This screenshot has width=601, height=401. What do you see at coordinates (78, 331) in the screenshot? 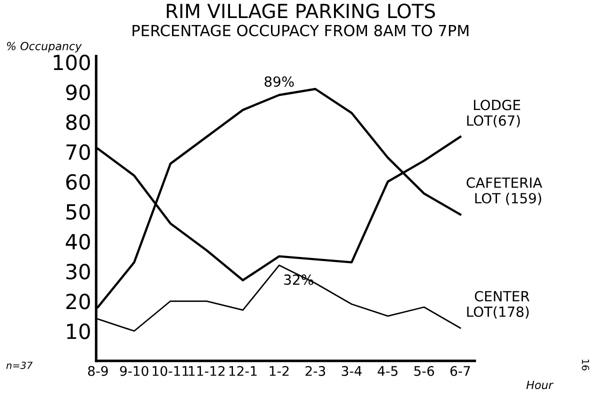
I see `y-tick-label: 10` at bounding box center [78, 331].